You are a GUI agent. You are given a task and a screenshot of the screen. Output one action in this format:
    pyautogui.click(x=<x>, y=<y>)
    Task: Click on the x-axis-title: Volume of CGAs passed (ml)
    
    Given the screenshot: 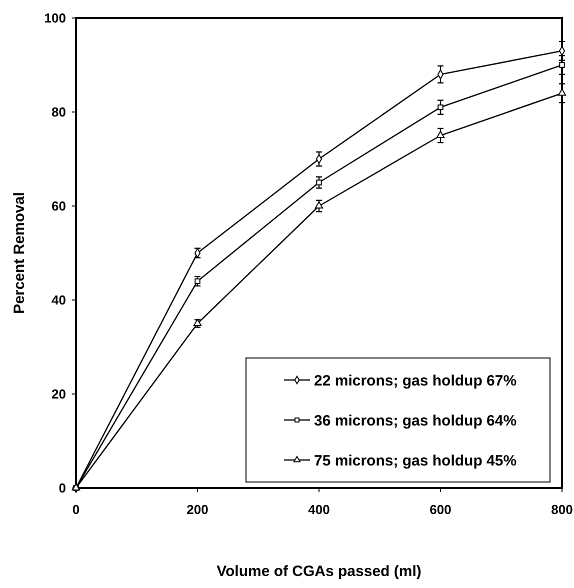 What is the action you would take?
    pyautogui.click(x=319, y=571)
    